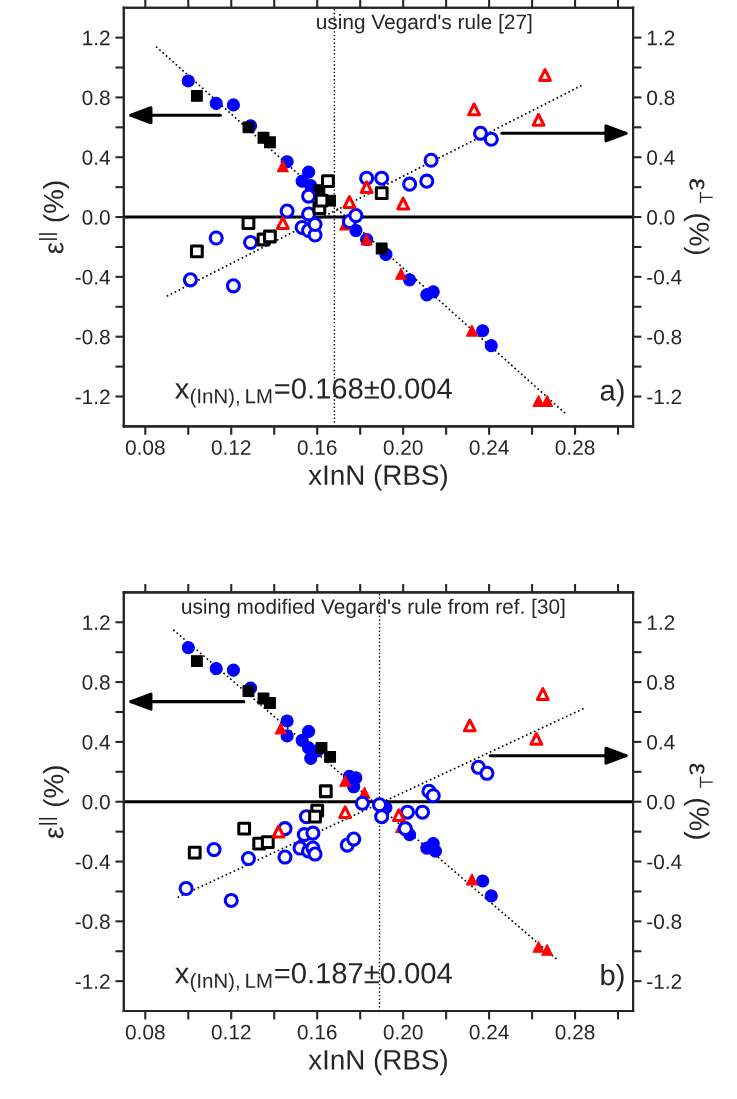 The image size is (737, 1099). Describe the element at coordinates (373, 608) in the screenshot. I see `chart-title: using modified Vegard's rule from ref. [30]` at that location.